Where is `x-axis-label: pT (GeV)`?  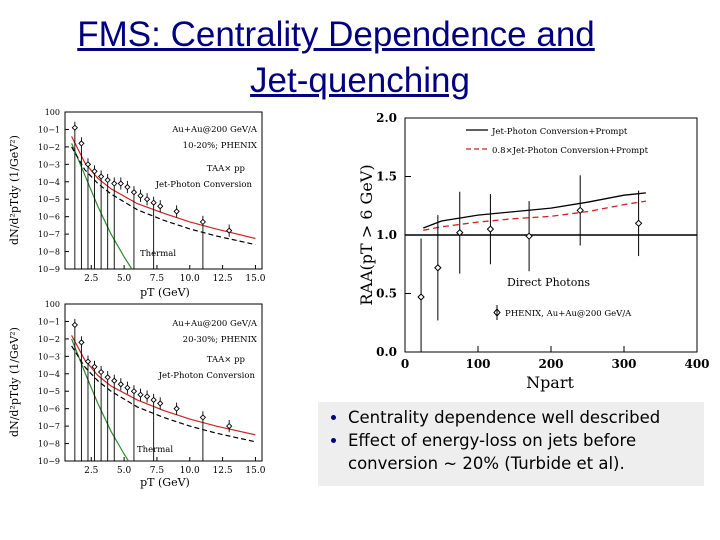 x-axis-label: pT (GeV) is located at coordinates (165, 292).